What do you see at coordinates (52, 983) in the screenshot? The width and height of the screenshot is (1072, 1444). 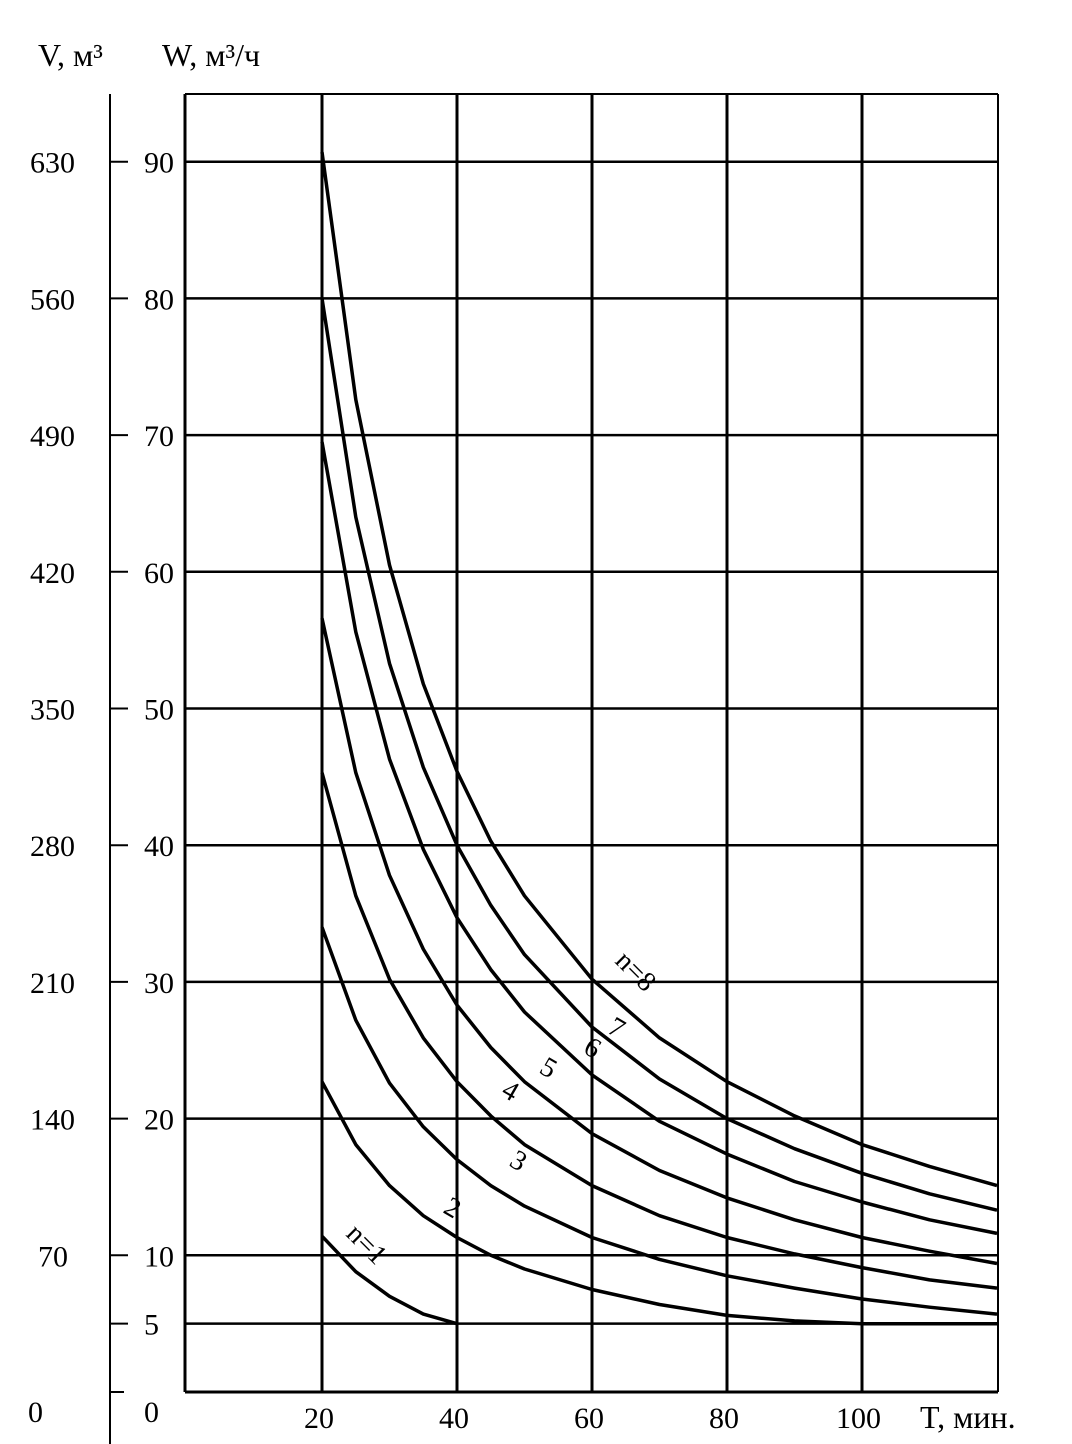 I see `v-tick-label: 210` at bounding box center [52, 983].